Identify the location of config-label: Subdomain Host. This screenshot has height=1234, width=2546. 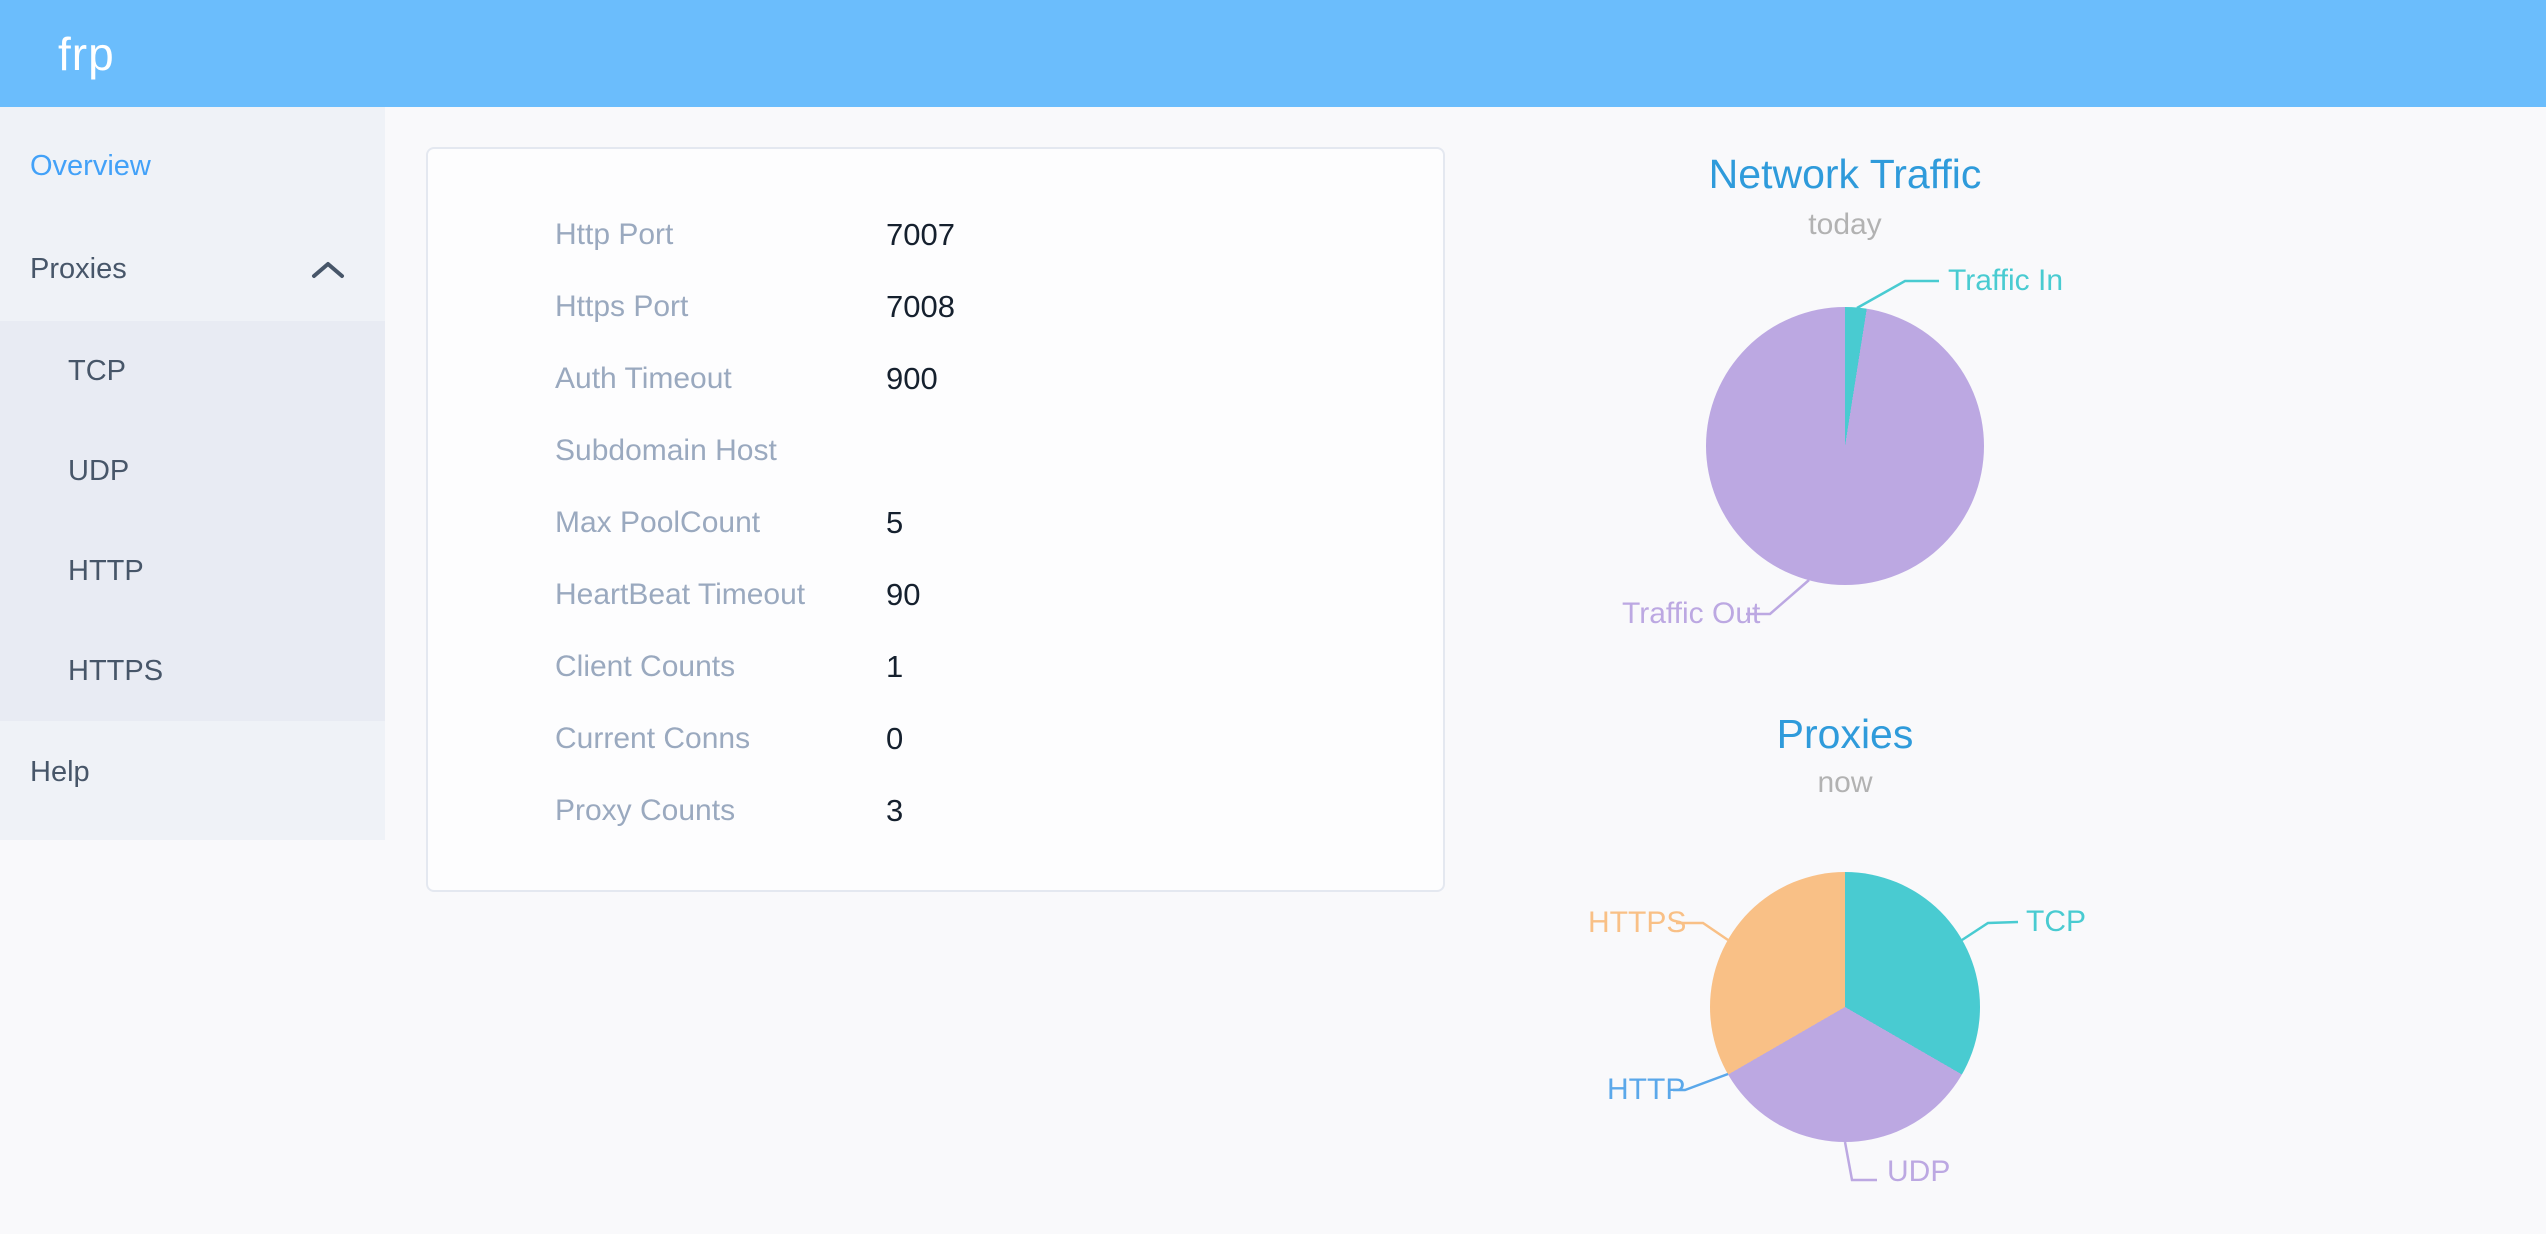
(666, 450).